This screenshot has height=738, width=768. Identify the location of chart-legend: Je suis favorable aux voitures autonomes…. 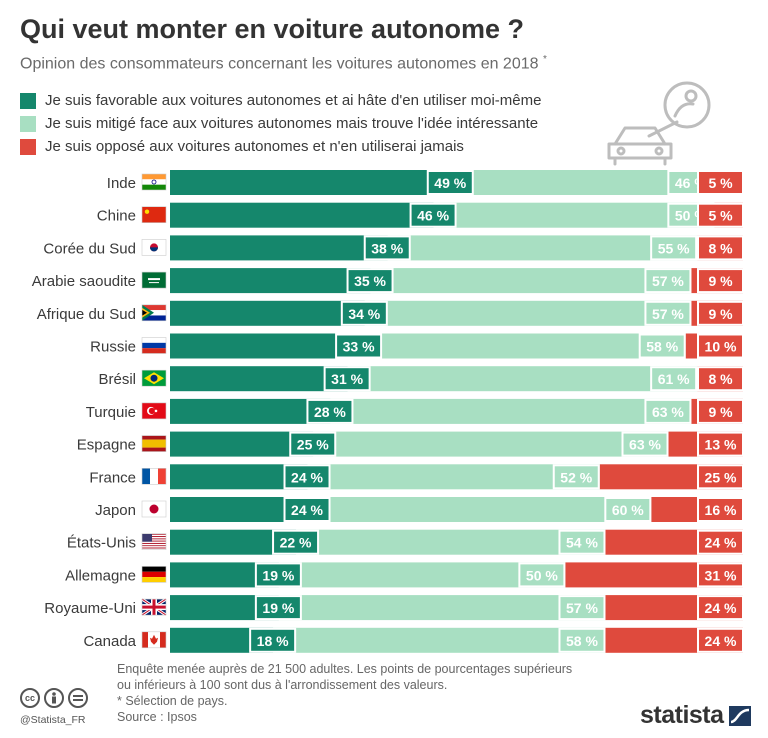
(280, 123).